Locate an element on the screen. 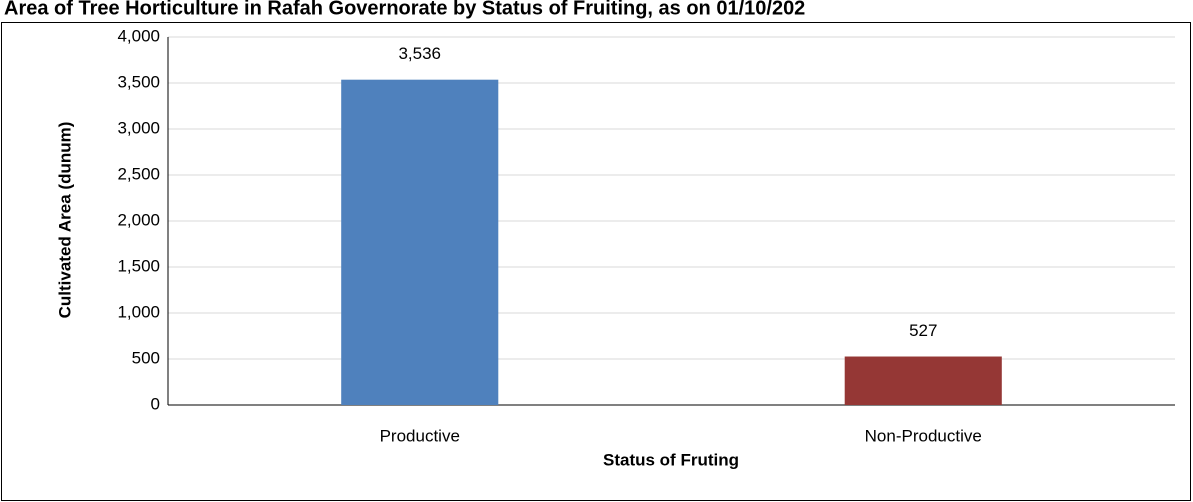  y-tick-label: 2,000 is located at coordinates (138, 219).